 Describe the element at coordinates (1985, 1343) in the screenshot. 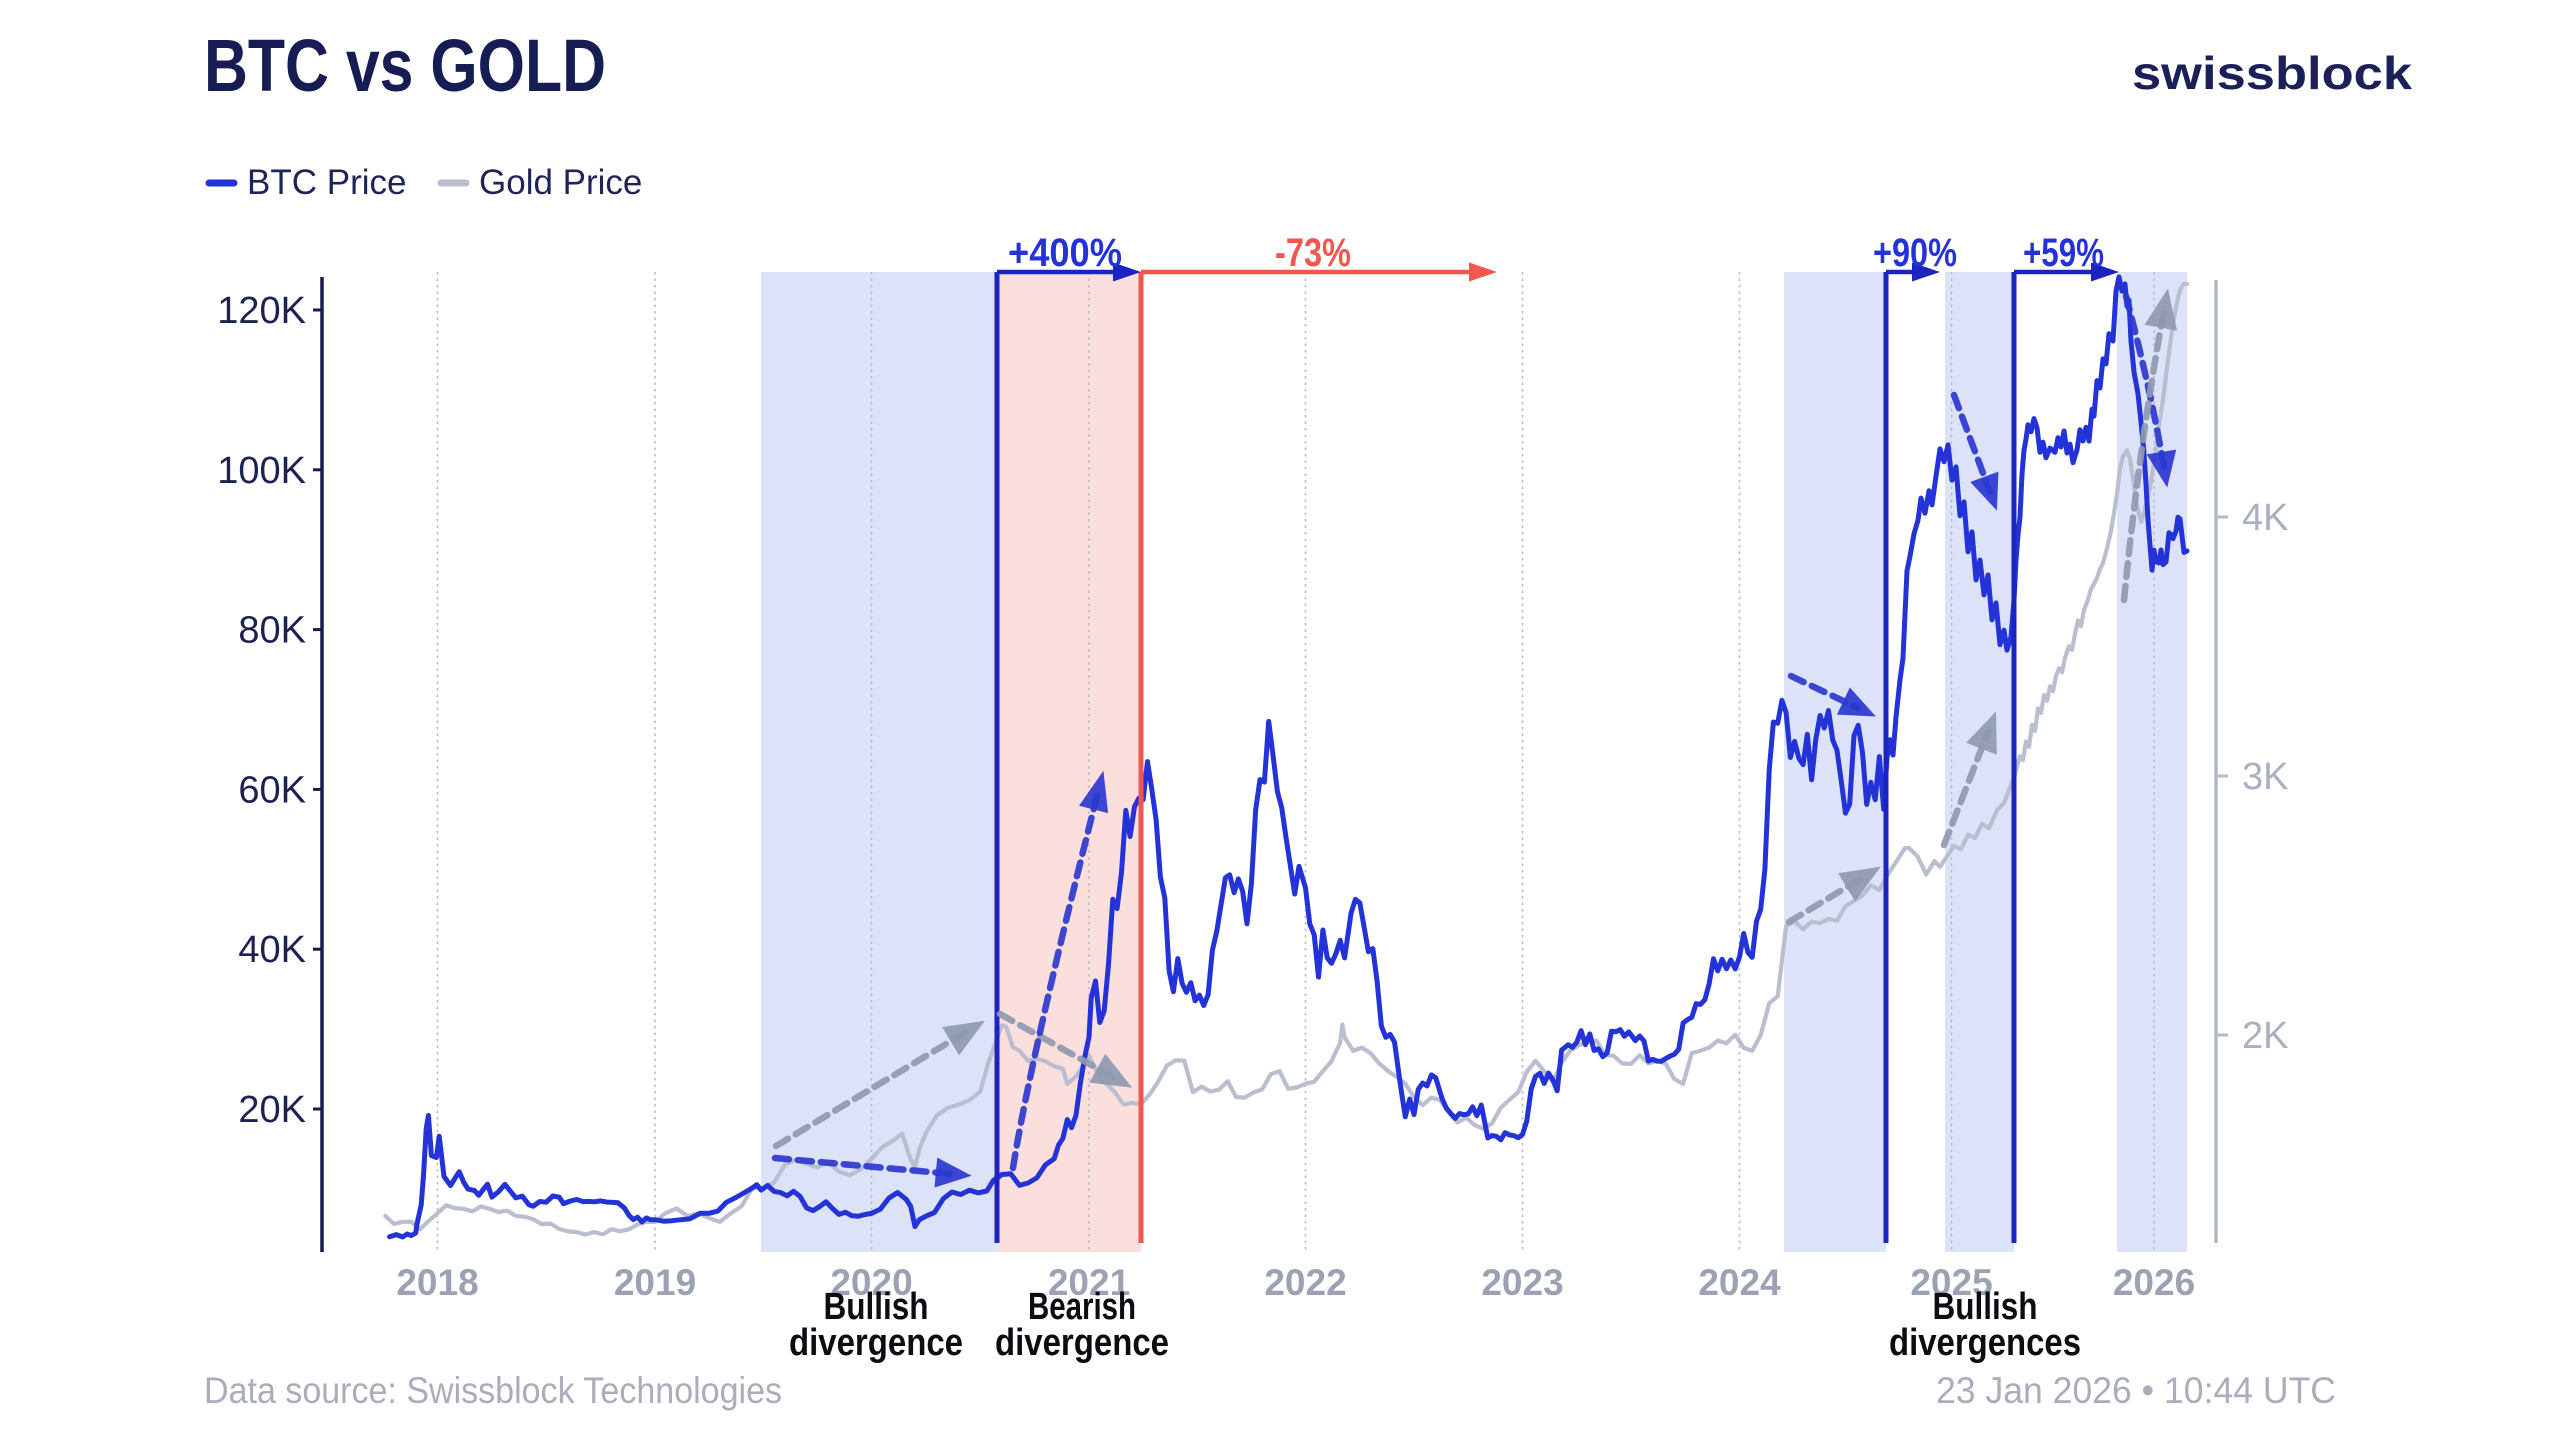

I see `svg-text: divergences` at that location.